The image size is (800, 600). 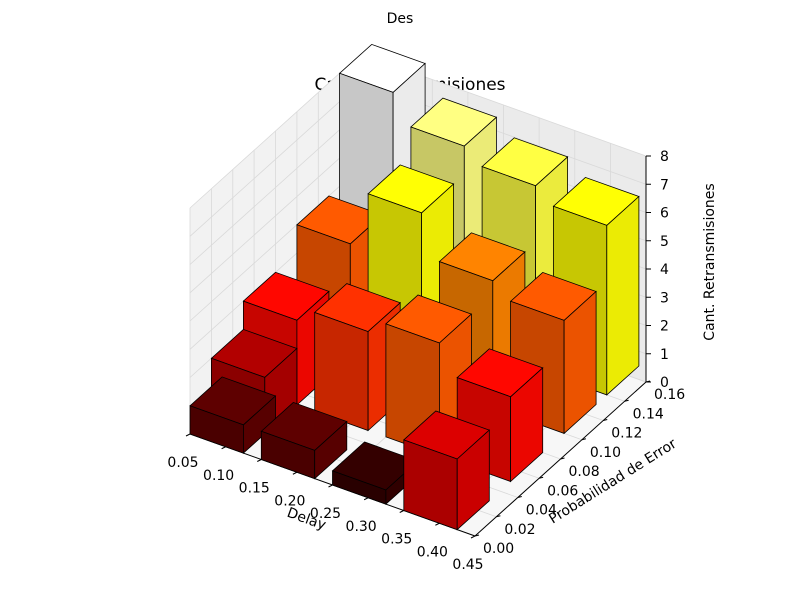 What do you see at coordinates (664, 327) in the screenshot?
I see `z-tick-label: 2` at bounding box center [664, 327].